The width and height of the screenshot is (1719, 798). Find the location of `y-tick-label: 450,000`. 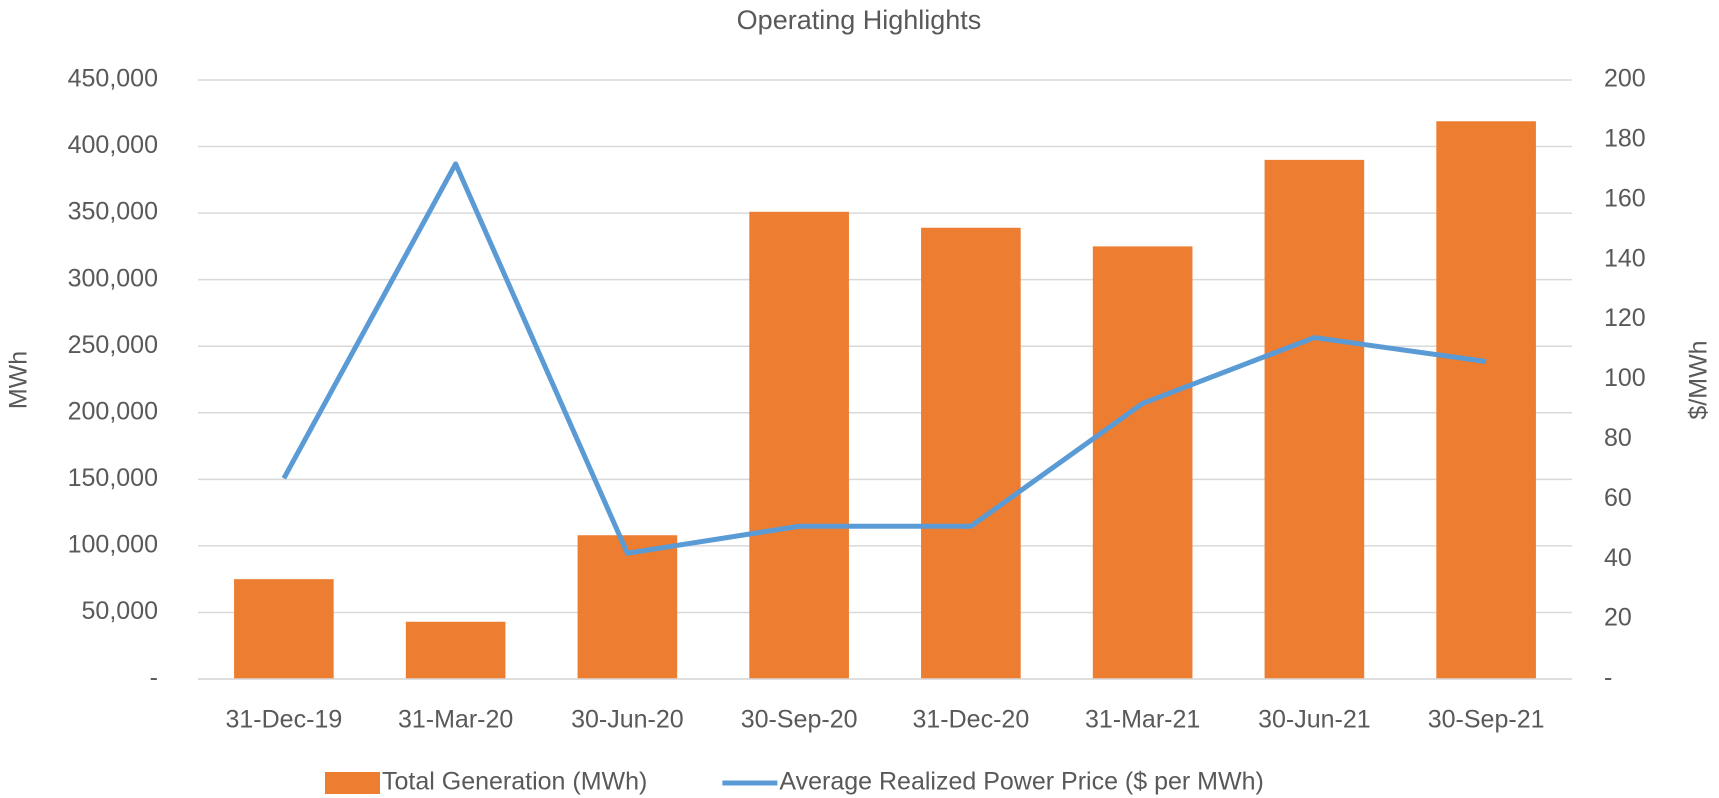

y-tick-label: 450,000 is located at coordinates (113, 79).